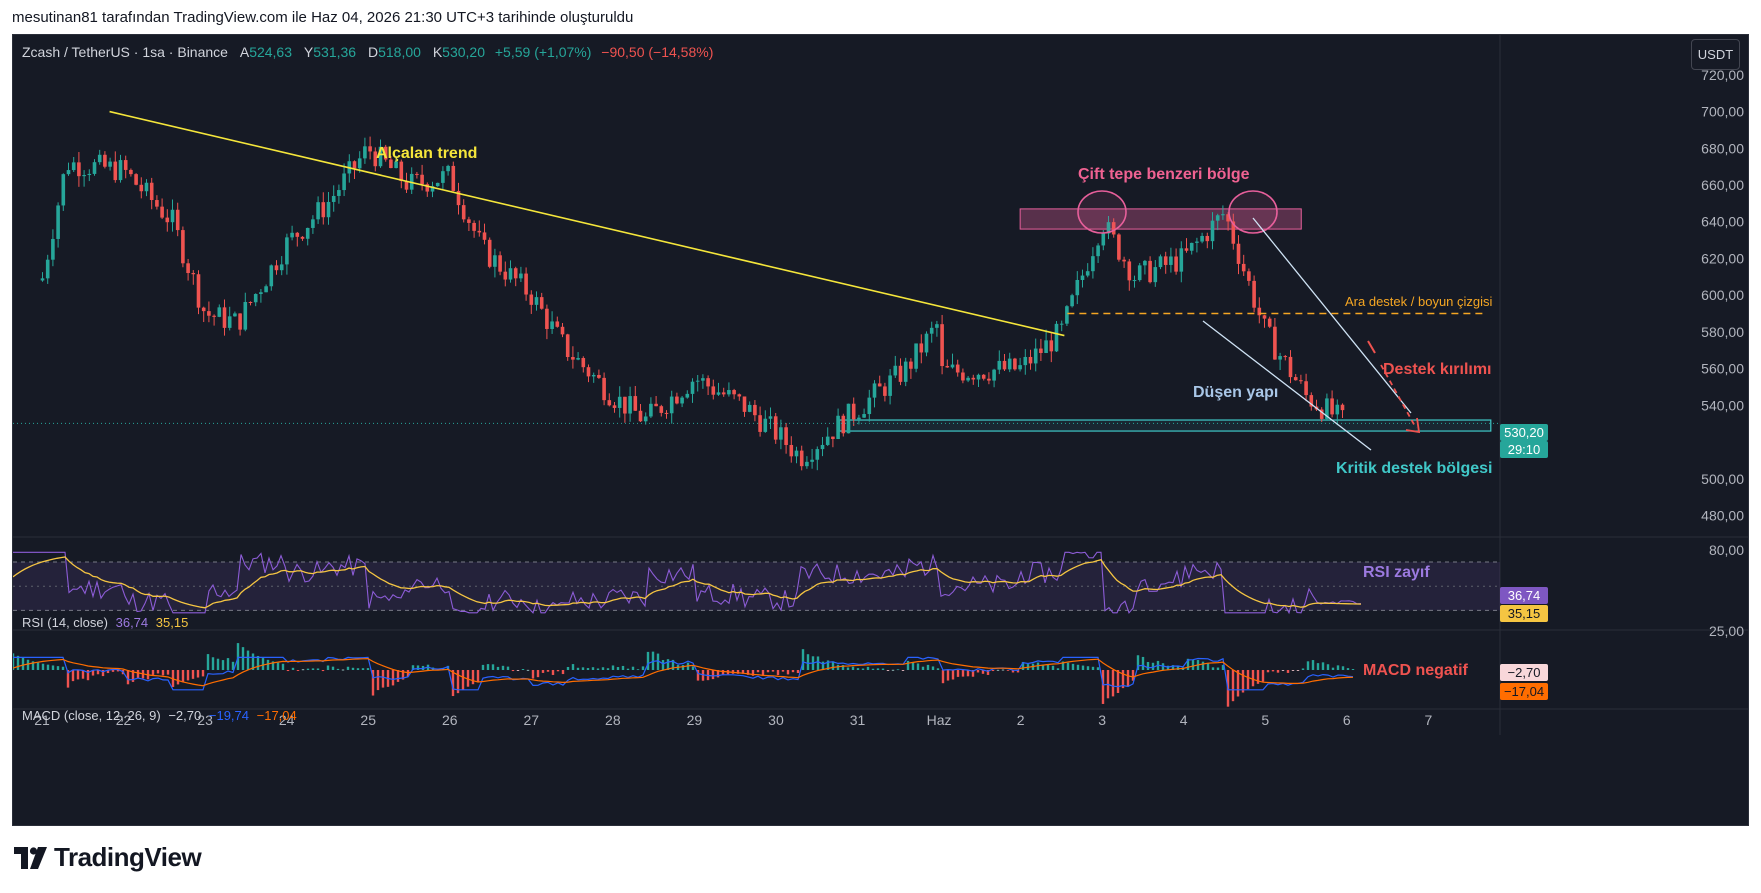 The height and width of the screenshot is (893, 1761). I want to click on time-tick-label: 29, so click(695, 720).